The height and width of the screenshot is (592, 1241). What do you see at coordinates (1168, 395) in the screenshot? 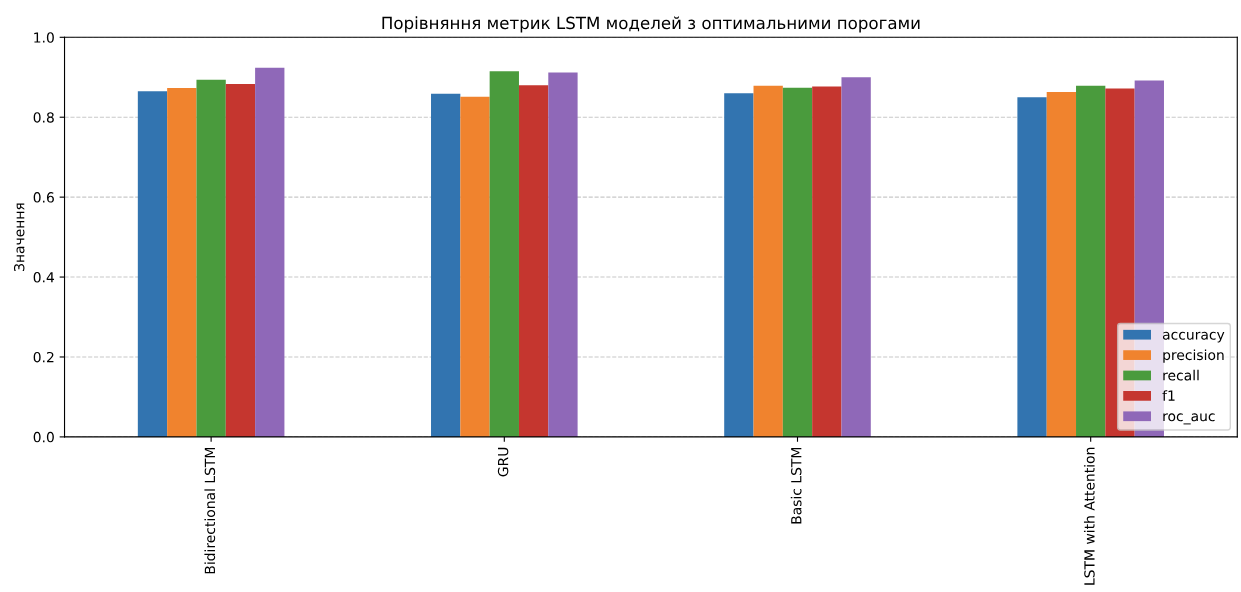
I see `legend-label: f1` at bounding box center [1168, 395].